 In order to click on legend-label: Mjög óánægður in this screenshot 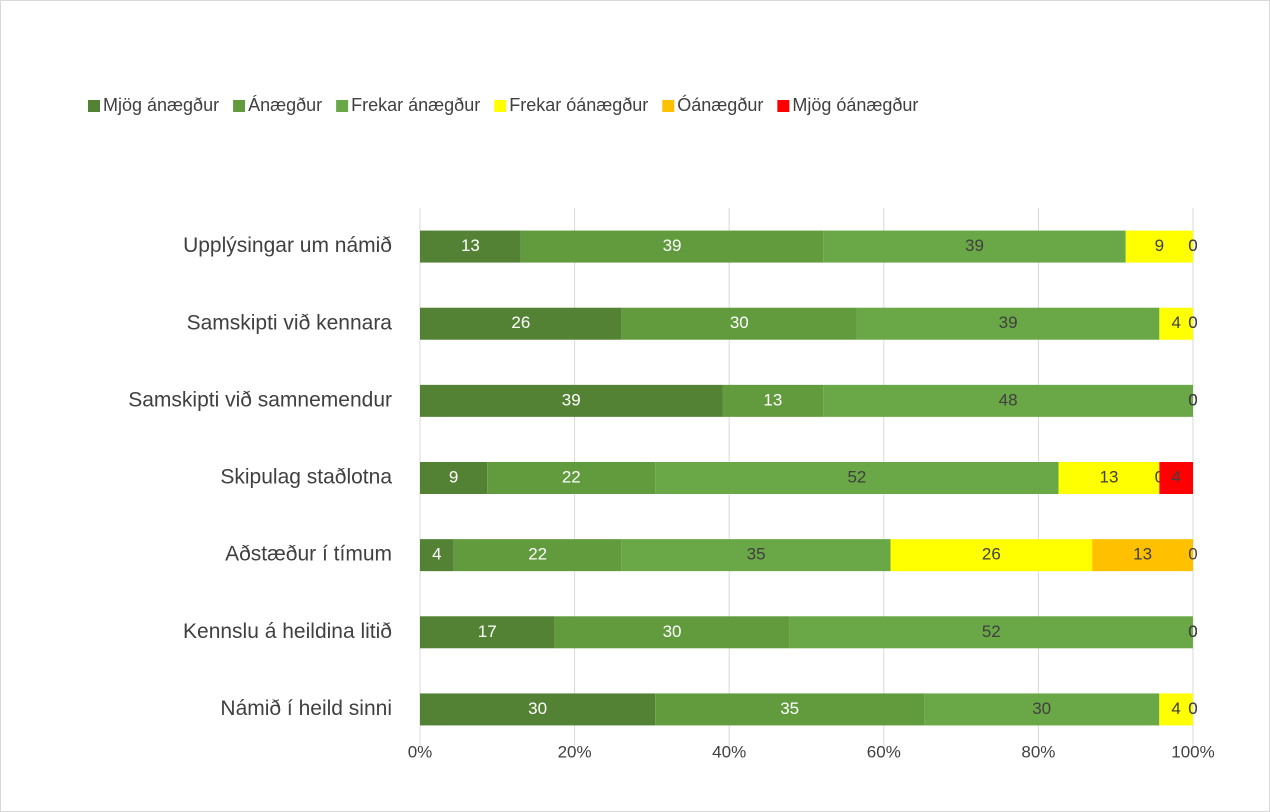, I will do `click(855, 105)`.